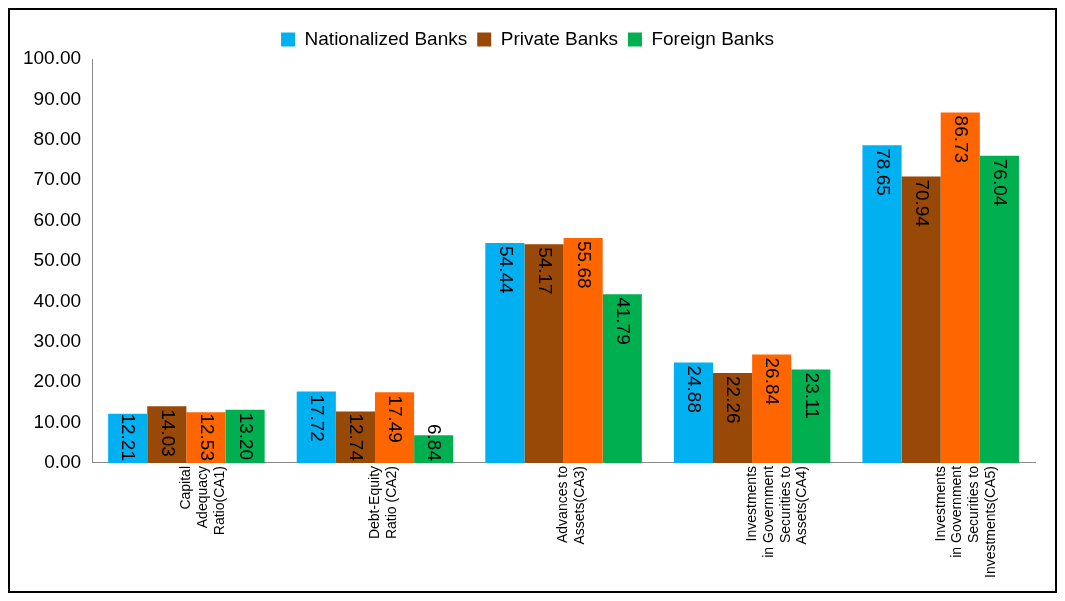 The image size is (1065, 601). What do you see at coordinates (506, 270) in the screenshot?
I see `data-label: 54.44` at bounding box center [506, 270].